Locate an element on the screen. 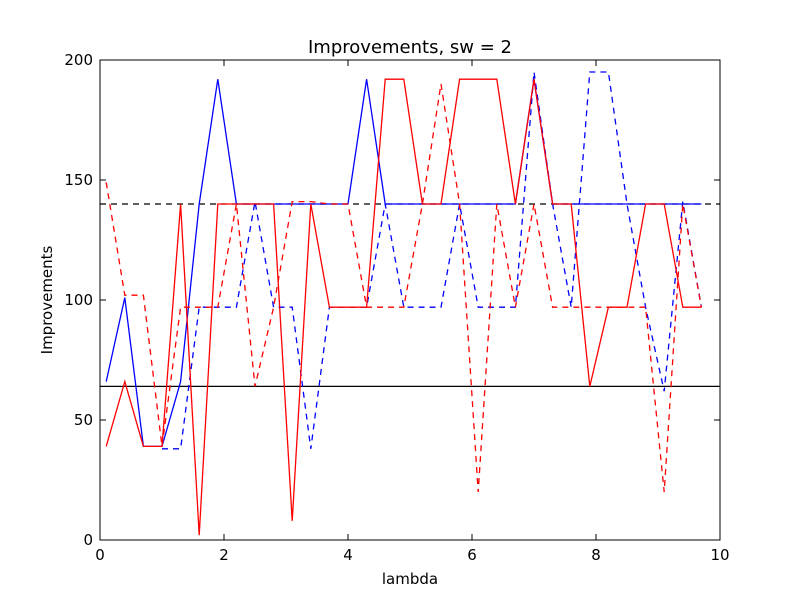  y-tick-label: 200 is located at coordinates (78, 60).